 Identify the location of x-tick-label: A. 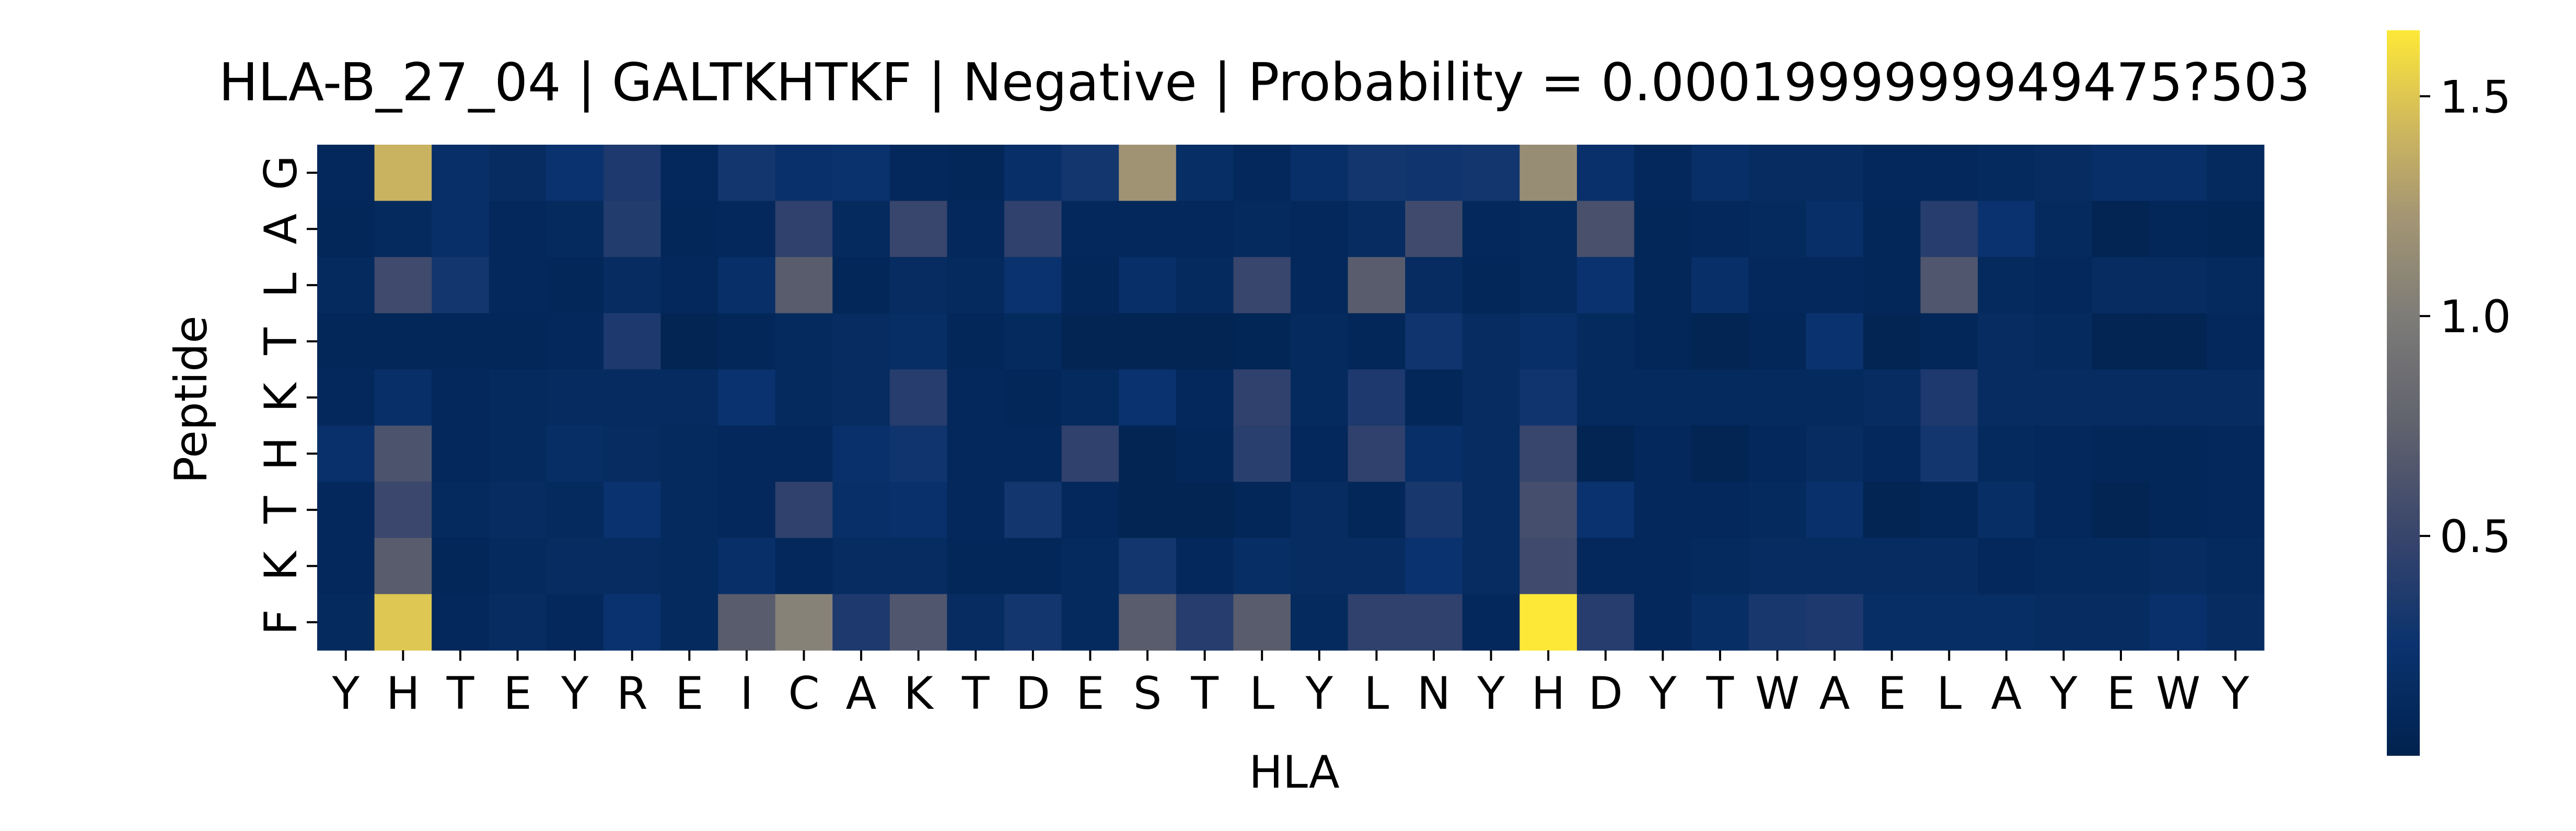
(1834, 694).